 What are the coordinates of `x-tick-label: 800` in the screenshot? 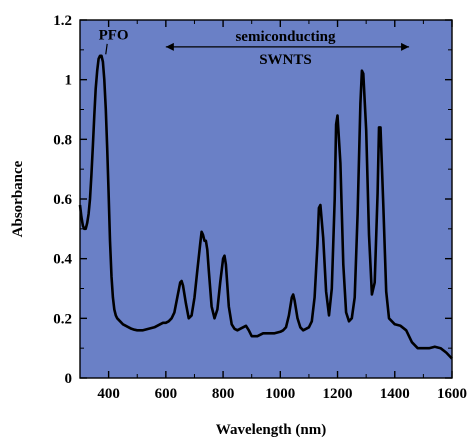 It's located at (223, 394).